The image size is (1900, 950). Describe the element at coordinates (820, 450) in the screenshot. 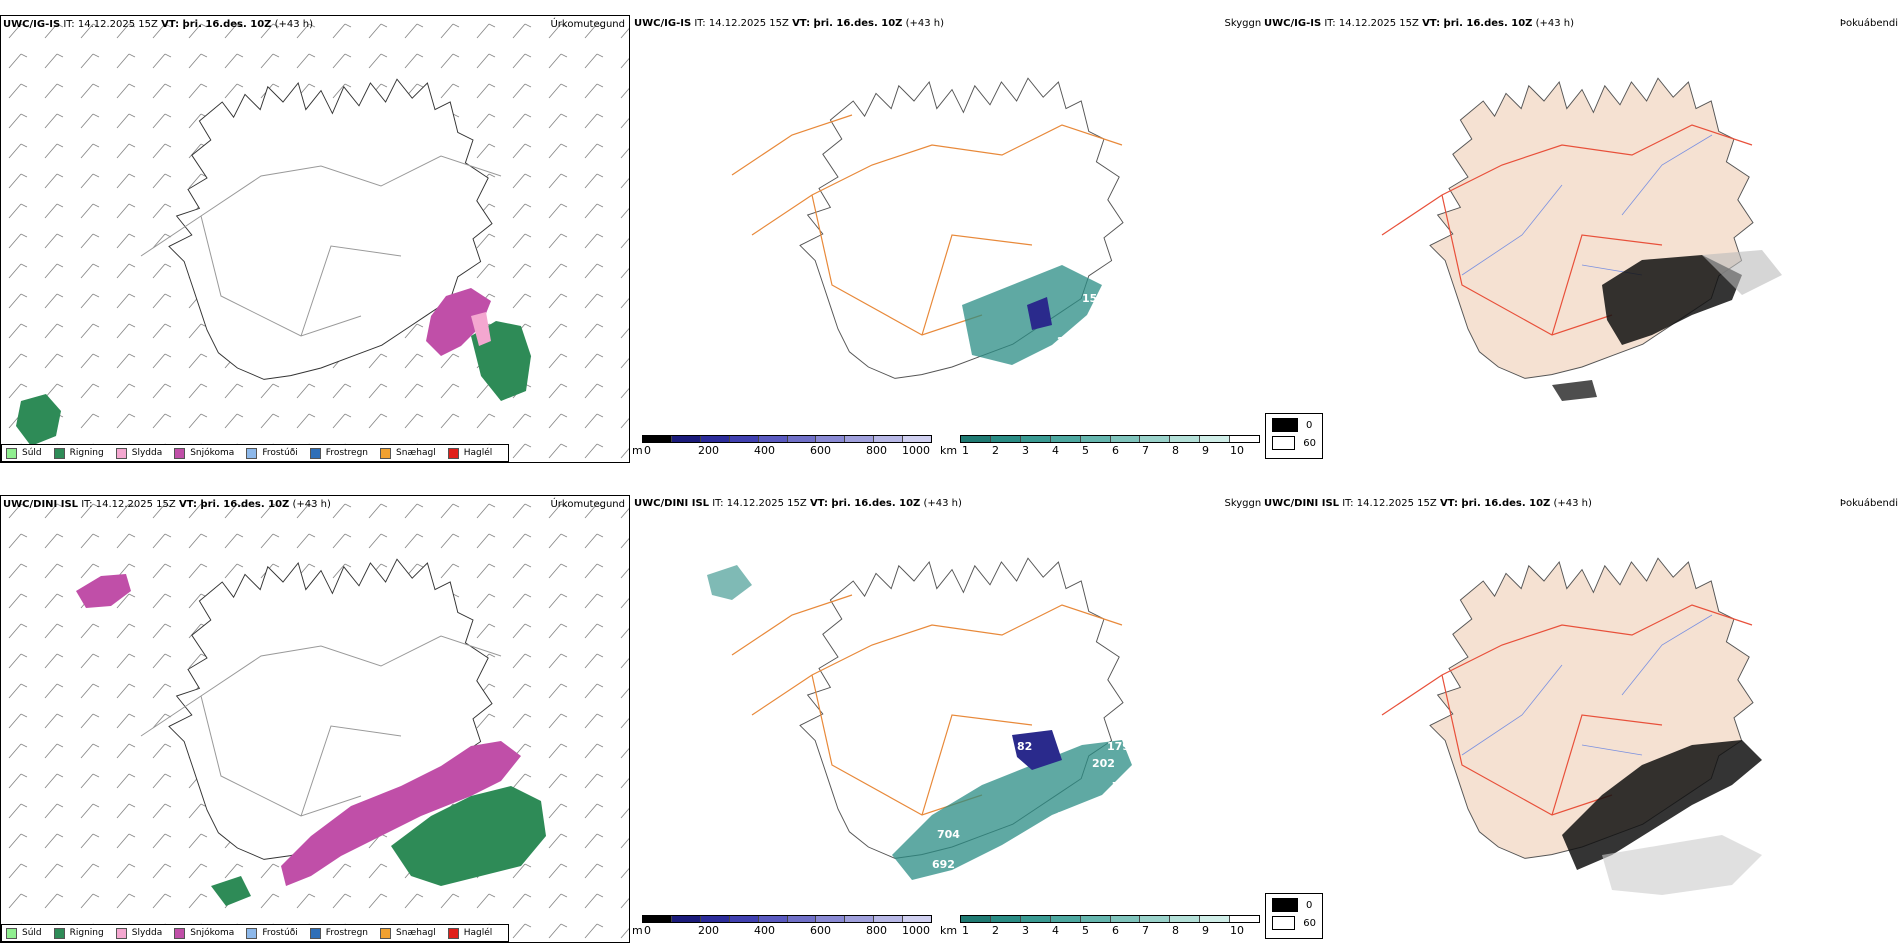

I see `cloudbase-tick: 600` at that location.